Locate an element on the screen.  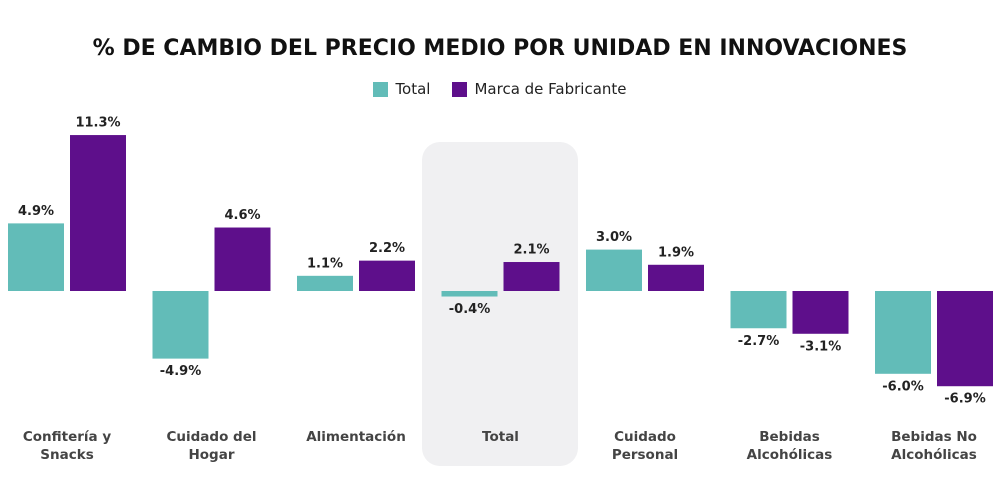
legend-item: Total is located at coordinates (401, 89).